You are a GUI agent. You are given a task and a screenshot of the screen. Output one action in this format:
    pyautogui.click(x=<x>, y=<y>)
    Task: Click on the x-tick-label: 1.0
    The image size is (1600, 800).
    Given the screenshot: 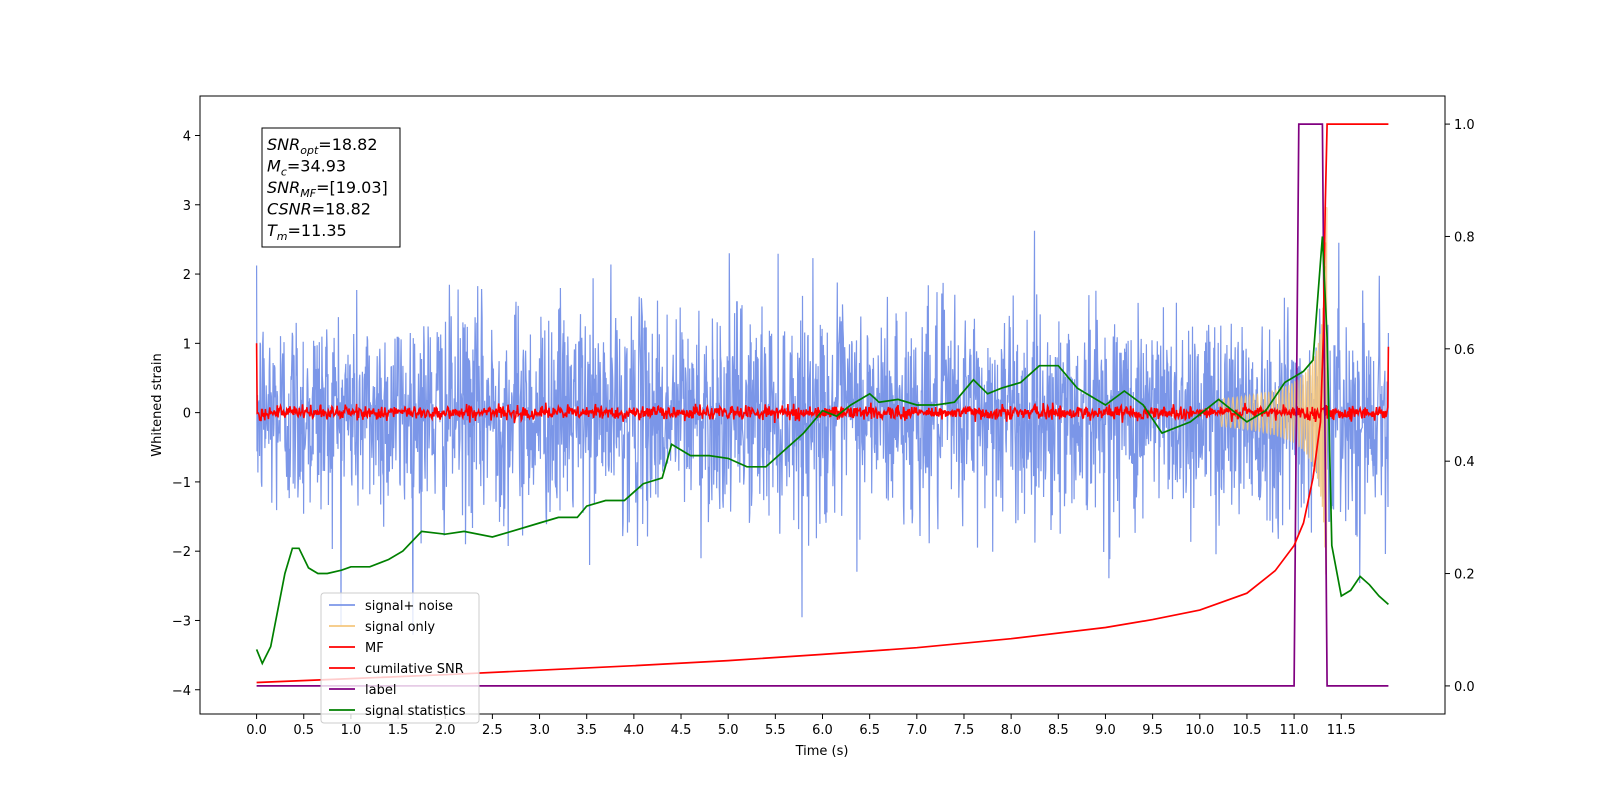 What is the action you would take?
    pyautogui.click(x=351, y=730)
    